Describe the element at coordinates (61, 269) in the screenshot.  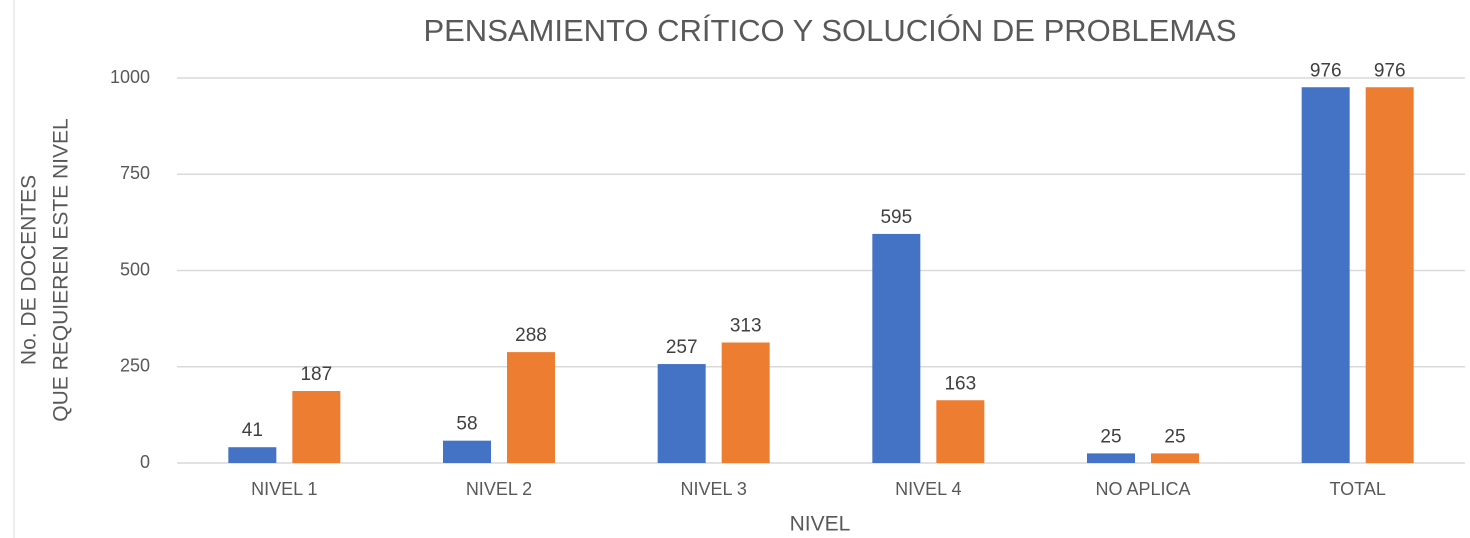
I see `y-axis-title-line: QUE REQUIEREN ESTE NIVEL` at that location.